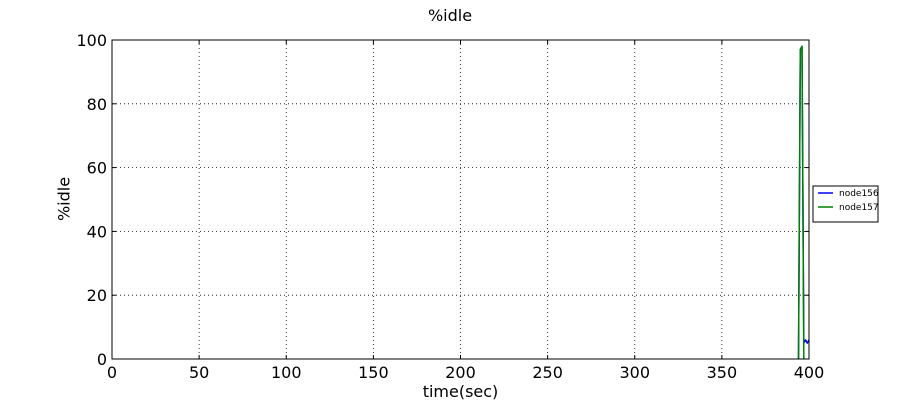 Image resolution: width=900 pixels, height=401 pixels. Describe the element at coordinates (547, 372) in the screenshot. I see `x-tick-label: 250` at that location.